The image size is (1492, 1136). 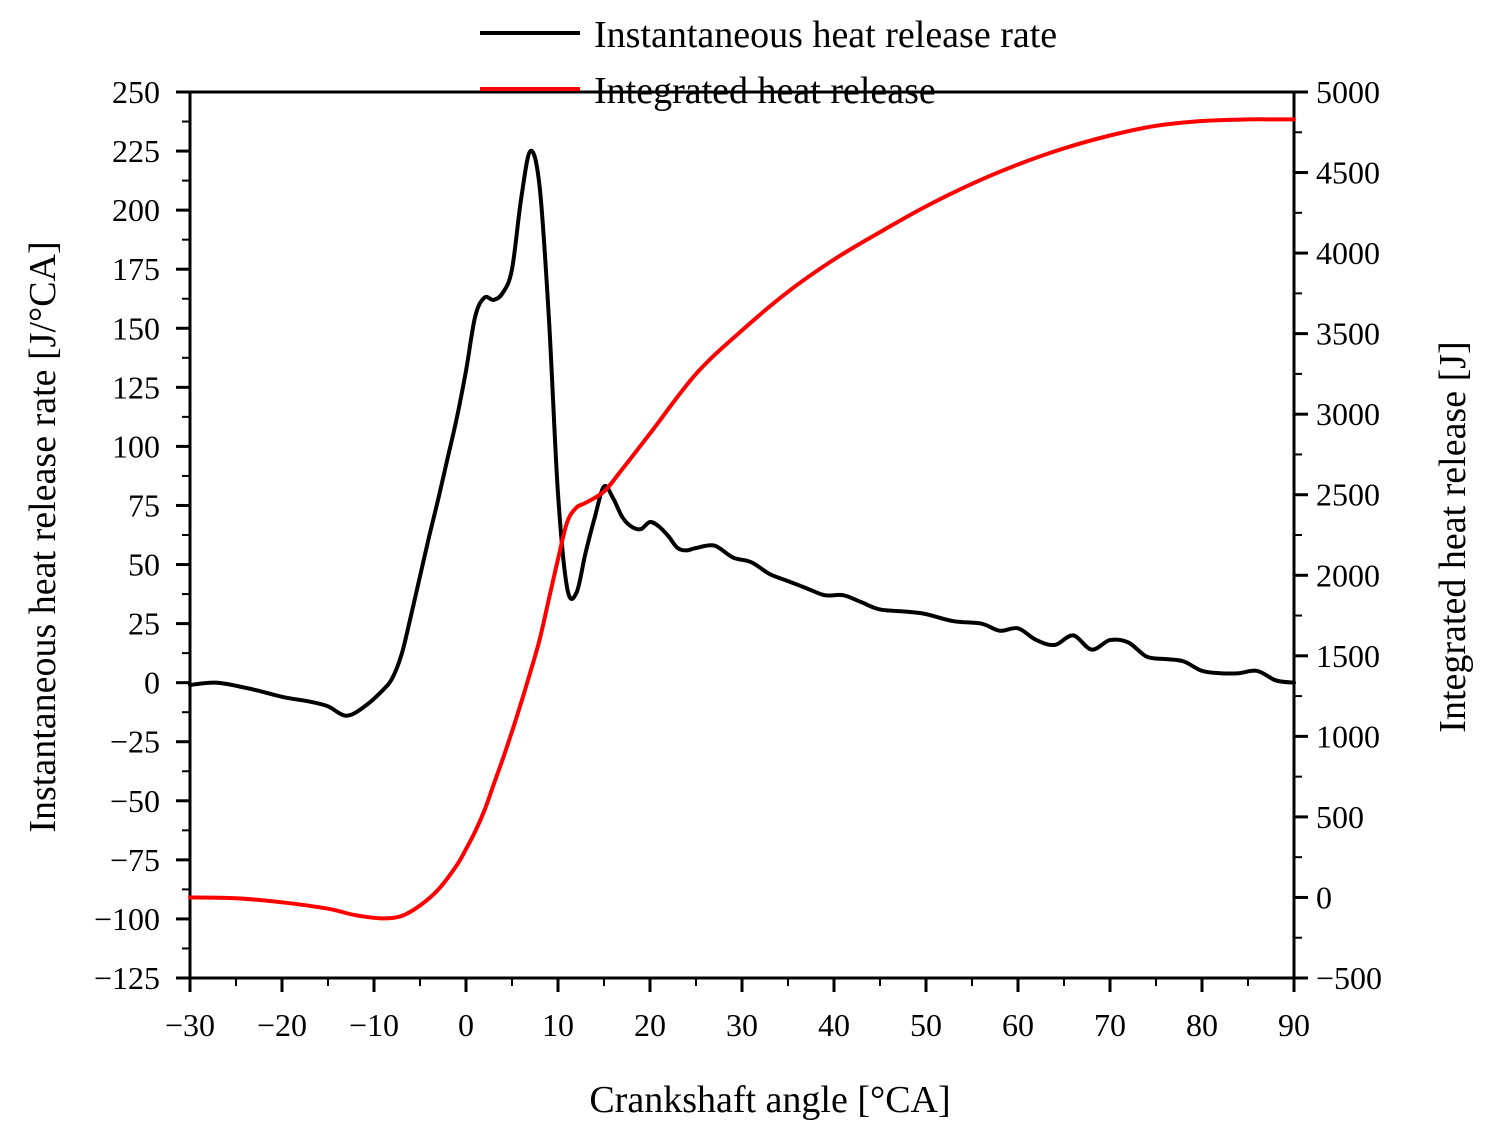 I want to click on y-right-tick-label: 3000, so click(x=1348, y=414).